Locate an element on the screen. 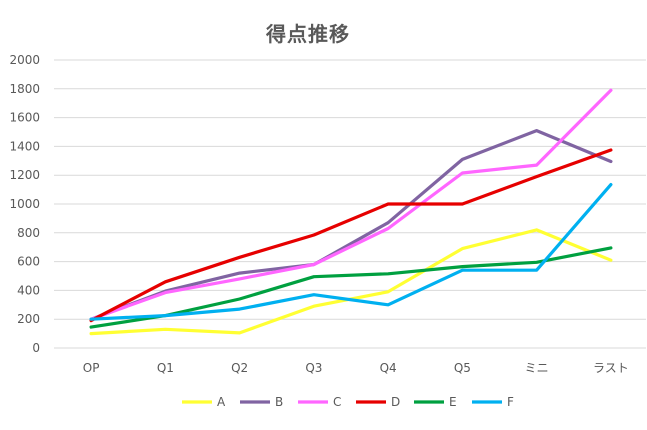 This screenshot has width=647, height=430. legend-label-D: D is located at coordinates (395, 402).